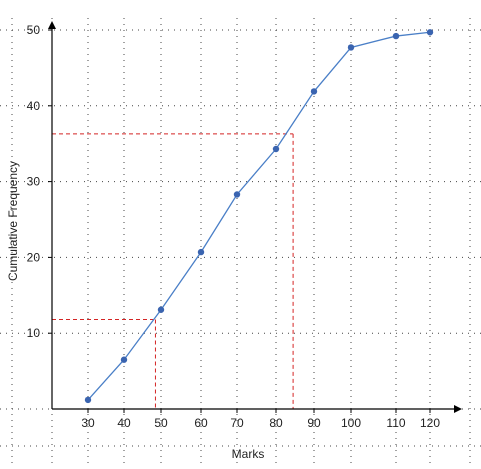 The image size is (481, 469). Describe the element at coordinates (52, 25) in the screenshot. I see `y-axis-arrow-icon` at that location.